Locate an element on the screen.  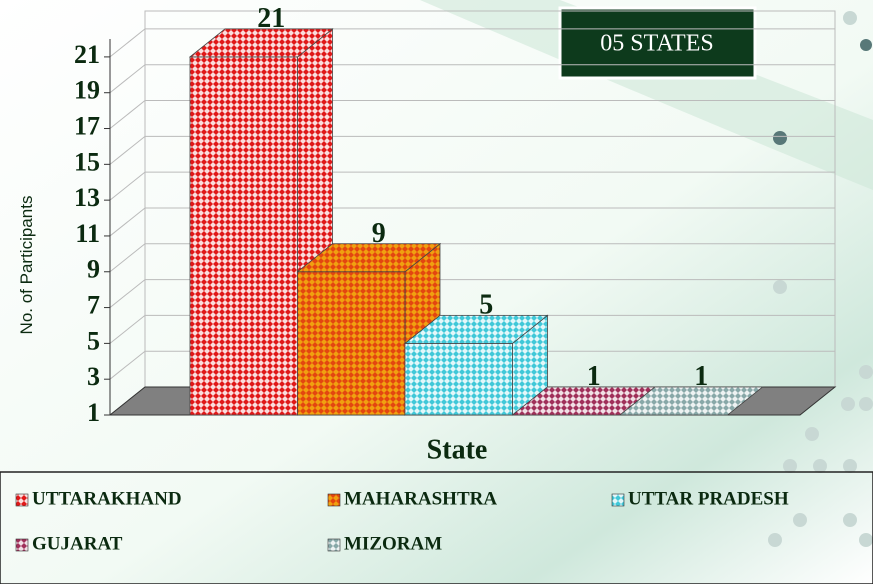
y-tick-label: 13 is located at coordinates (87, 197).